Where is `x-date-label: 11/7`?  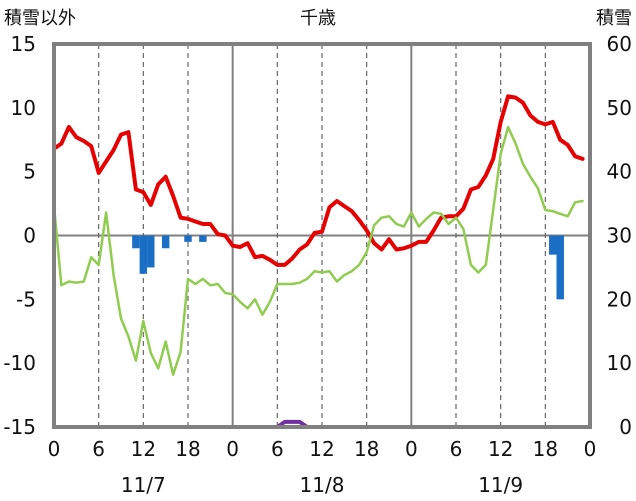
x-date-label: 11/7 is located at coordinates (143, 485).